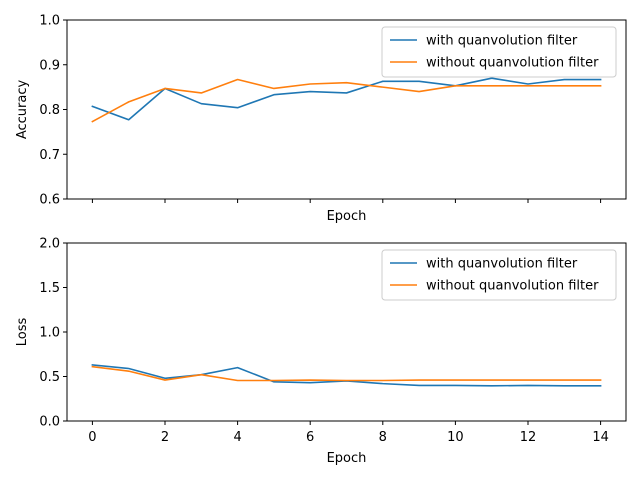 This screenshot has width=640, height=480. What do you see at coordinates (92, 437) in the screenshot?
I see `x-tick-label: 0` at bounding box center [92, 437].